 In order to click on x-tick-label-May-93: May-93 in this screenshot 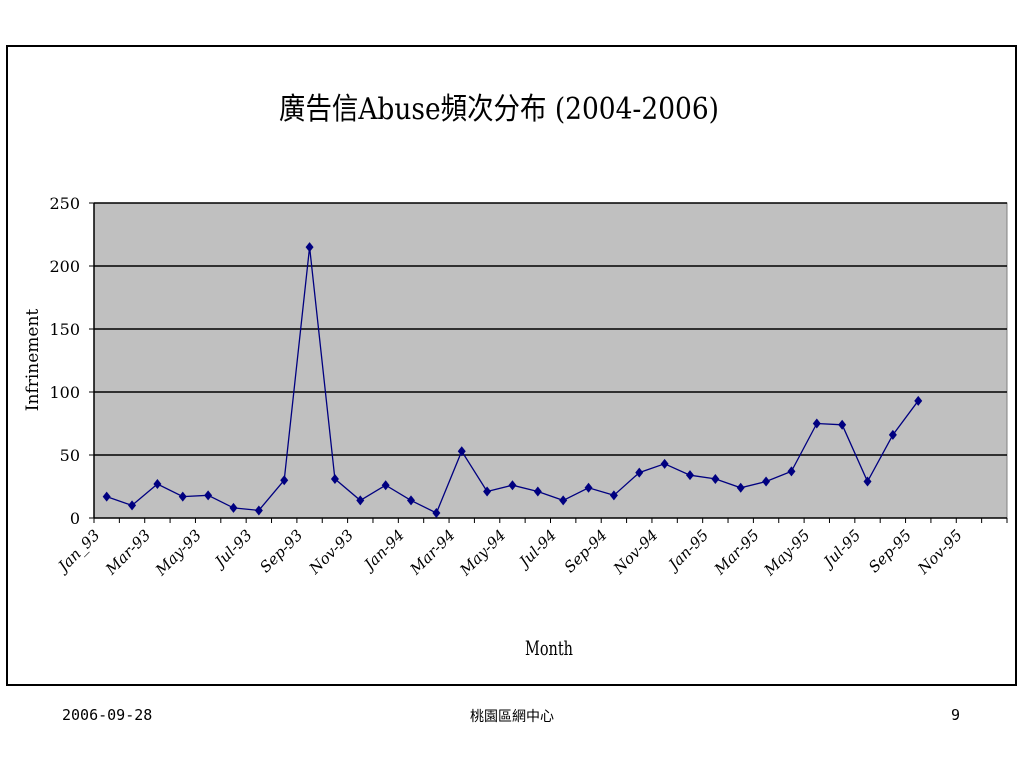, I will do `click(178, 553)`.